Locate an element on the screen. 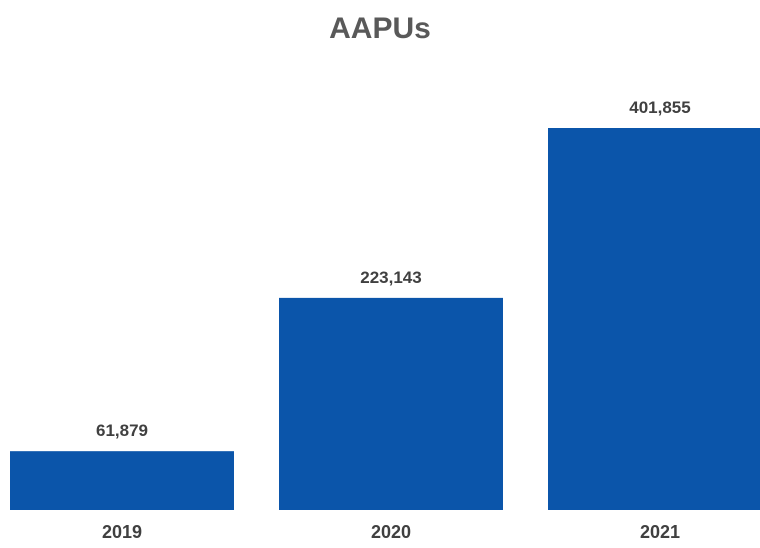  bar-2020 is located at coordinates (391, 403).